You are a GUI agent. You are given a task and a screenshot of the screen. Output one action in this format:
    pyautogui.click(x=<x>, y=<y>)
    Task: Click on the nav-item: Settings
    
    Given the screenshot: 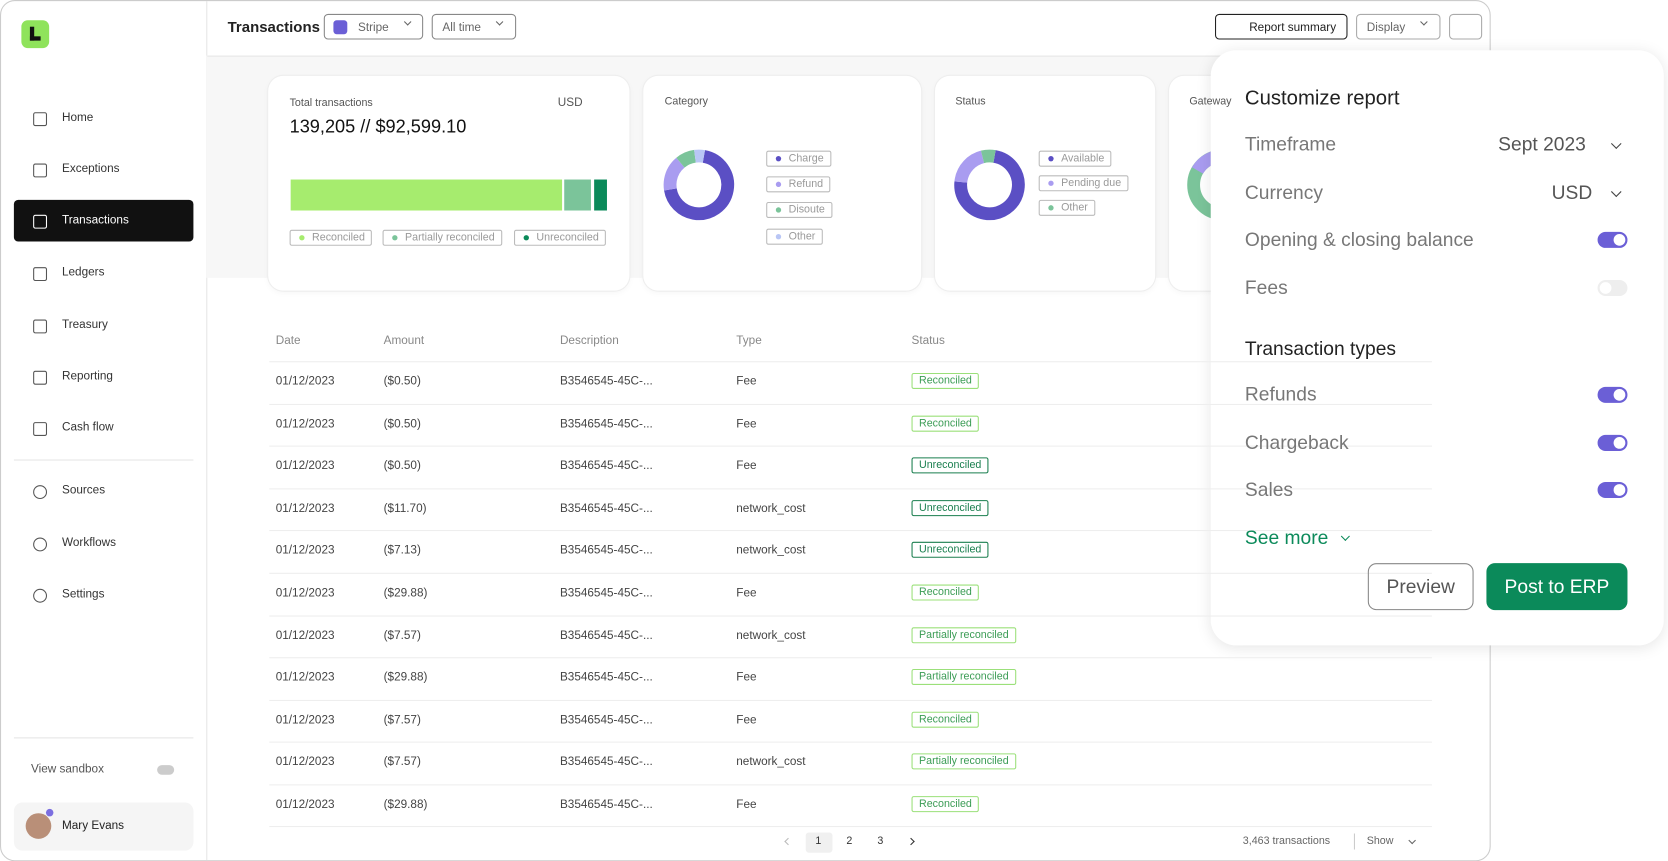 What is the action you would take?
    pyautogui.click(x=83, y=594)
    